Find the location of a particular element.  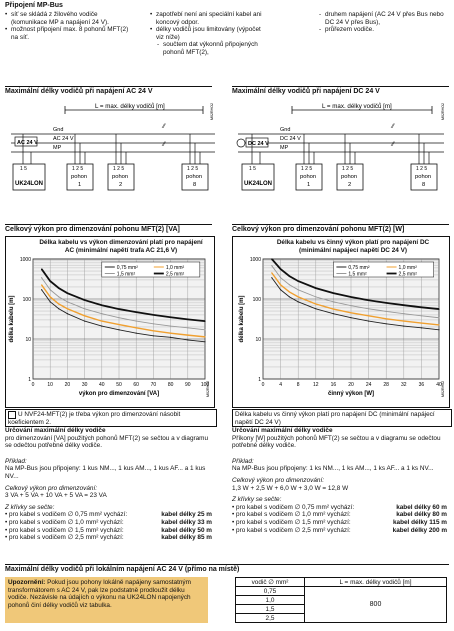

svg-text: Gnd is located at coordinates (285, 130).